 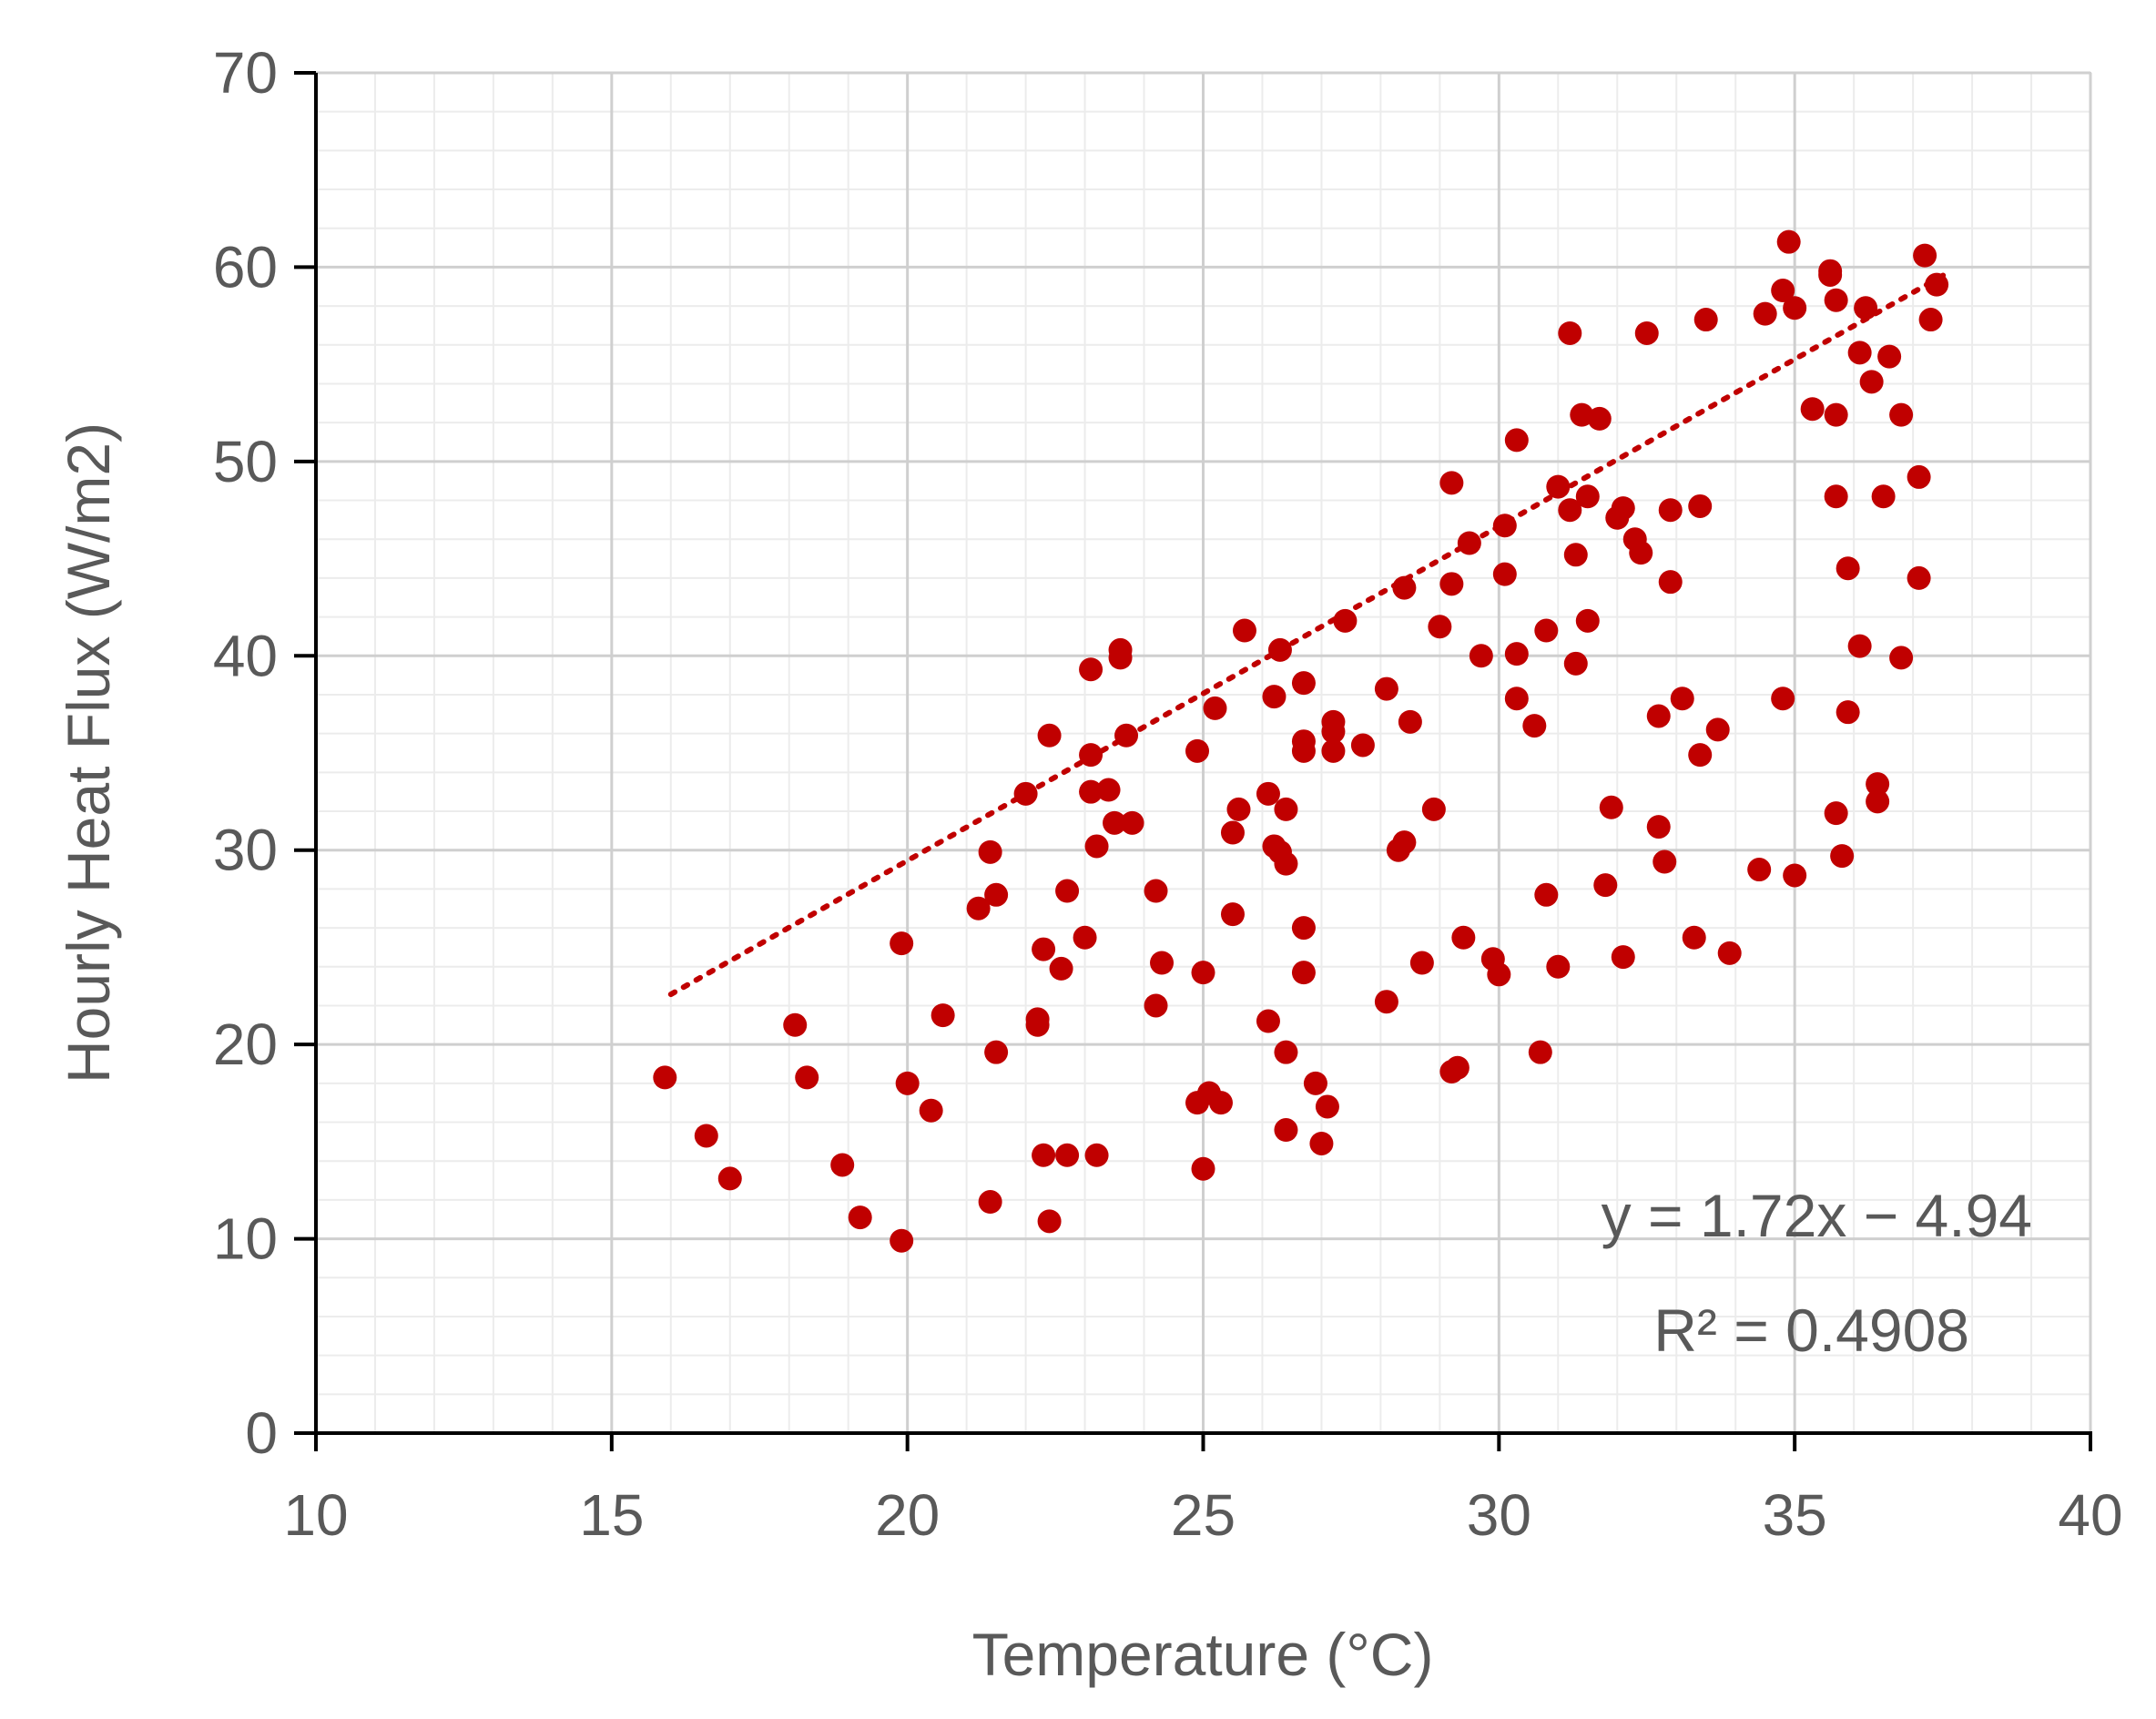 I want to click on x-tick-label: 20, so click(x=908, y=1515).